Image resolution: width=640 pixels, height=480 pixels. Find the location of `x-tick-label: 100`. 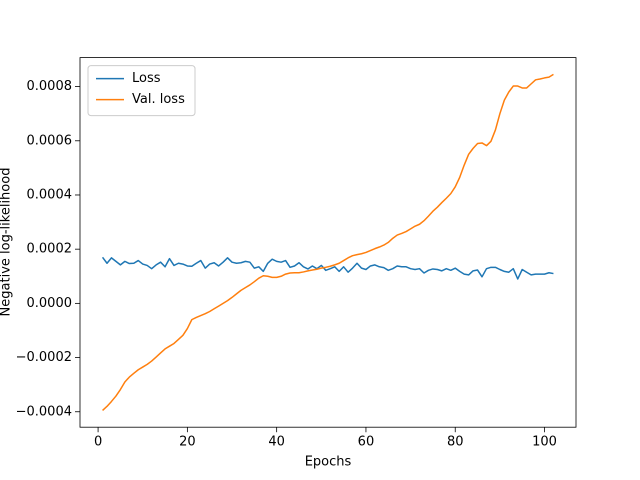

x-tick-label: 100 is located at coordinates (544, 442).